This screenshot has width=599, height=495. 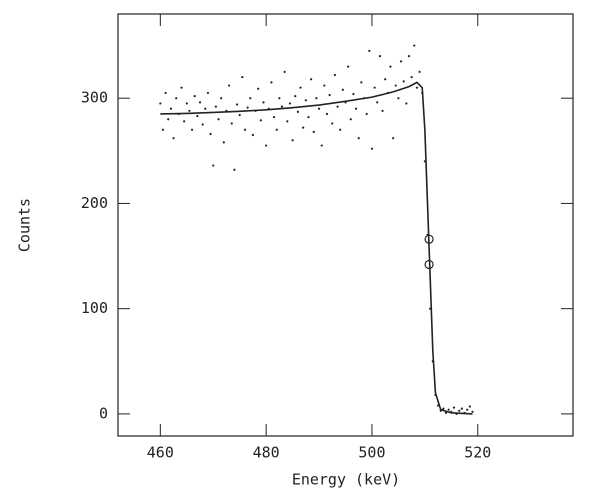 What do you see at coordinates (371, 453) in the screenshot?
I see `x-tick-label: 500` at bounding box center [371, 453].